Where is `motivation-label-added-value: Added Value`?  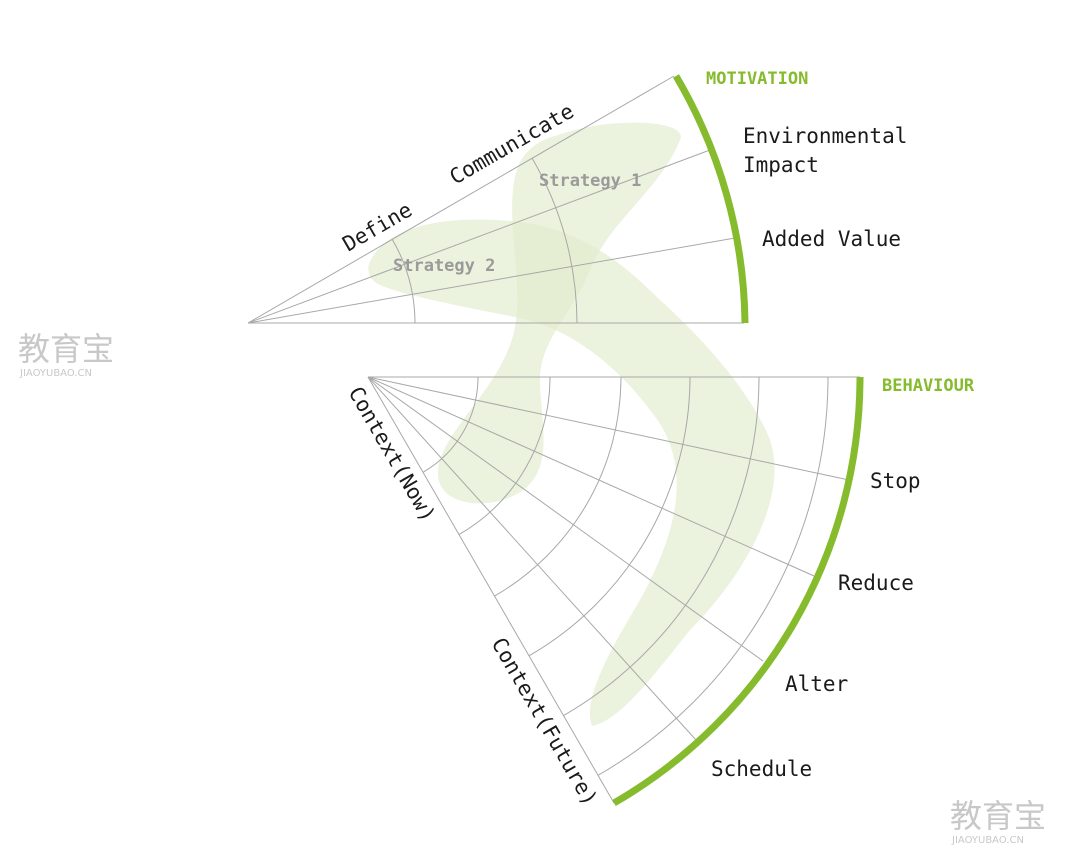 motivation-label-added-value: Added Value is located at coordinates (831, 239).